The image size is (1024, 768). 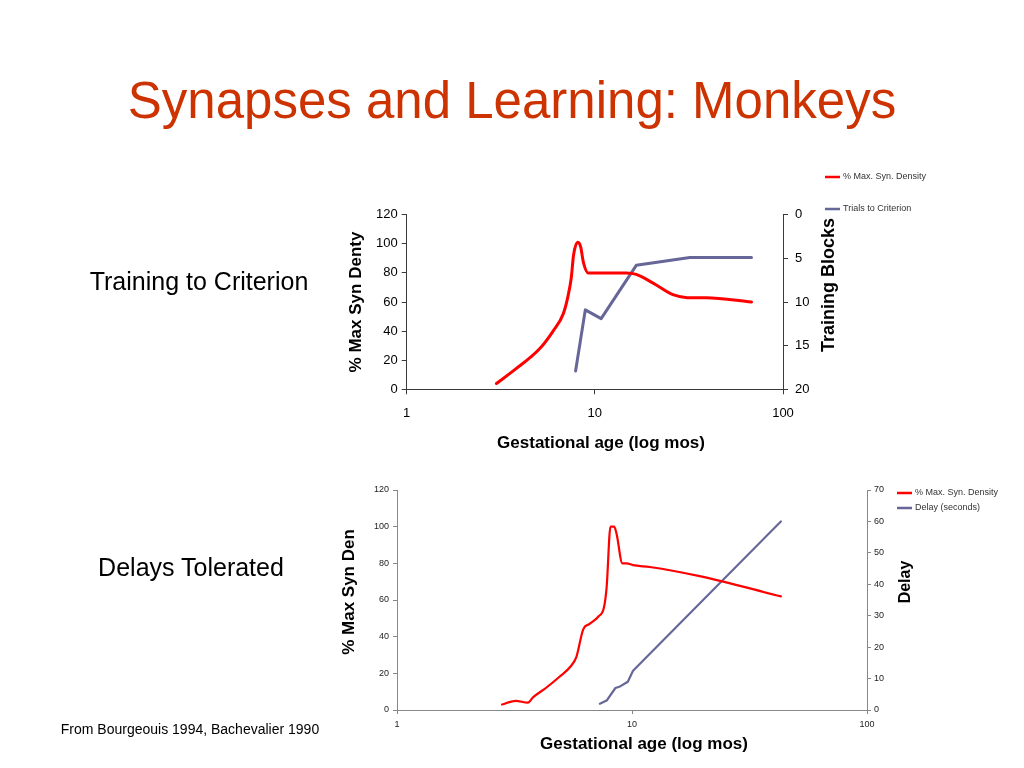 What do you see at coordinates (349, 592) in the screenshot?
I see `y-axis-title: % Max Syn Den` at bounding box center [349, 592].